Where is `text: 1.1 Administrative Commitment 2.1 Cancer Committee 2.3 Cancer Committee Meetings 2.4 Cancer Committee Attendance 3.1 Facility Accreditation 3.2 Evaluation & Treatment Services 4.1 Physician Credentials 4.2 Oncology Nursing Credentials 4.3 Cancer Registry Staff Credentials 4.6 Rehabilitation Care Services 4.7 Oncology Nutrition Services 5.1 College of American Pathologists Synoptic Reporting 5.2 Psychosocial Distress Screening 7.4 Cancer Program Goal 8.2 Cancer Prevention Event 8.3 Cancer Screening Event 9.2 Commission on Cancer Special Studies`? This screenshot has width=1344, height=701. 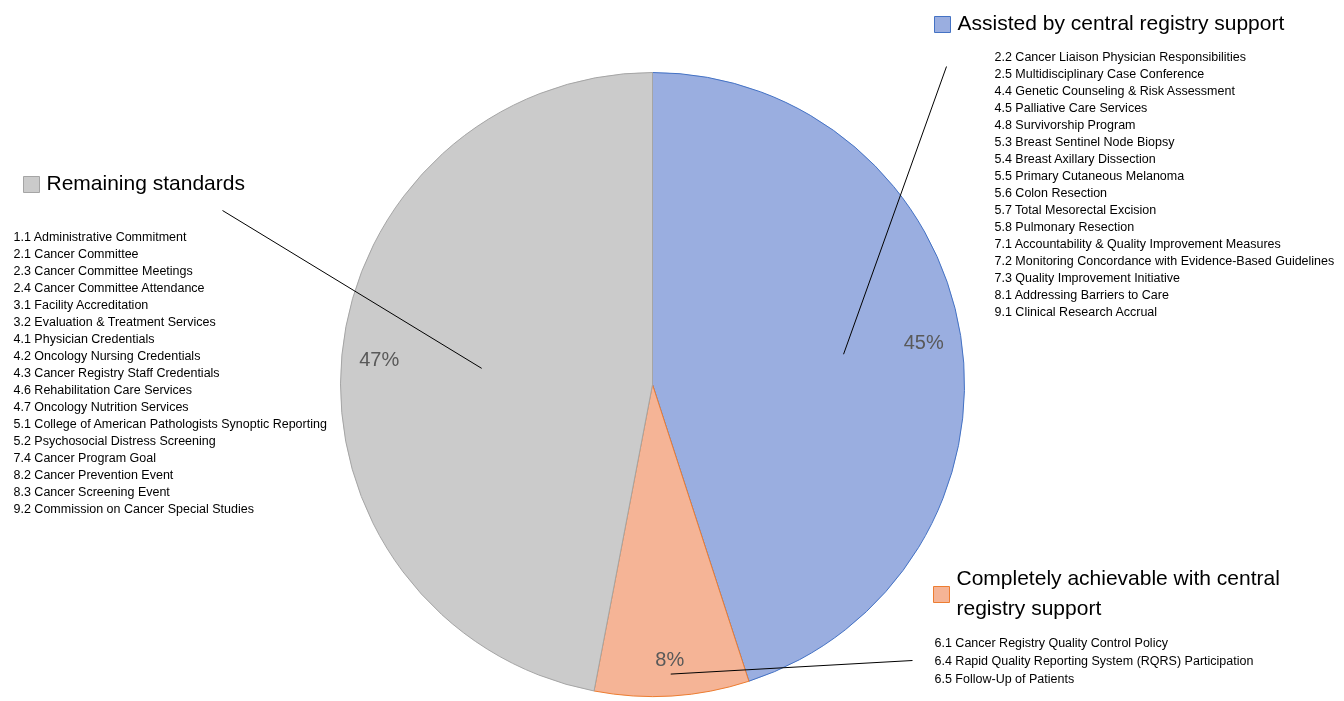
text: 1.1 Administrative Commitment 2.1 Cancer Committee 2.3 Cancer Committee Meetings 2.4 Cancer Committee Attendance 3.1 Facility Accreditation 3.2 Evaluation & Treatment Services 4.1 Physician Credentials 4.2 Oncology Nursing Credentials 4.3 Cancer Registry Staff Credentials 4.6 Rehabilitation Care Services 4.7 Oncology Nutrition Services 5.1 College of American Pathologists Synoptic Reporting 5.2 Psychosocial Distress Screening 7.4 Cancer Program Goal 8.2 Cancer Prevention Event 8.3 Cancer Screening Event 9.2 Commission on Cancer Special Studies is located at coordinates (170, 372).